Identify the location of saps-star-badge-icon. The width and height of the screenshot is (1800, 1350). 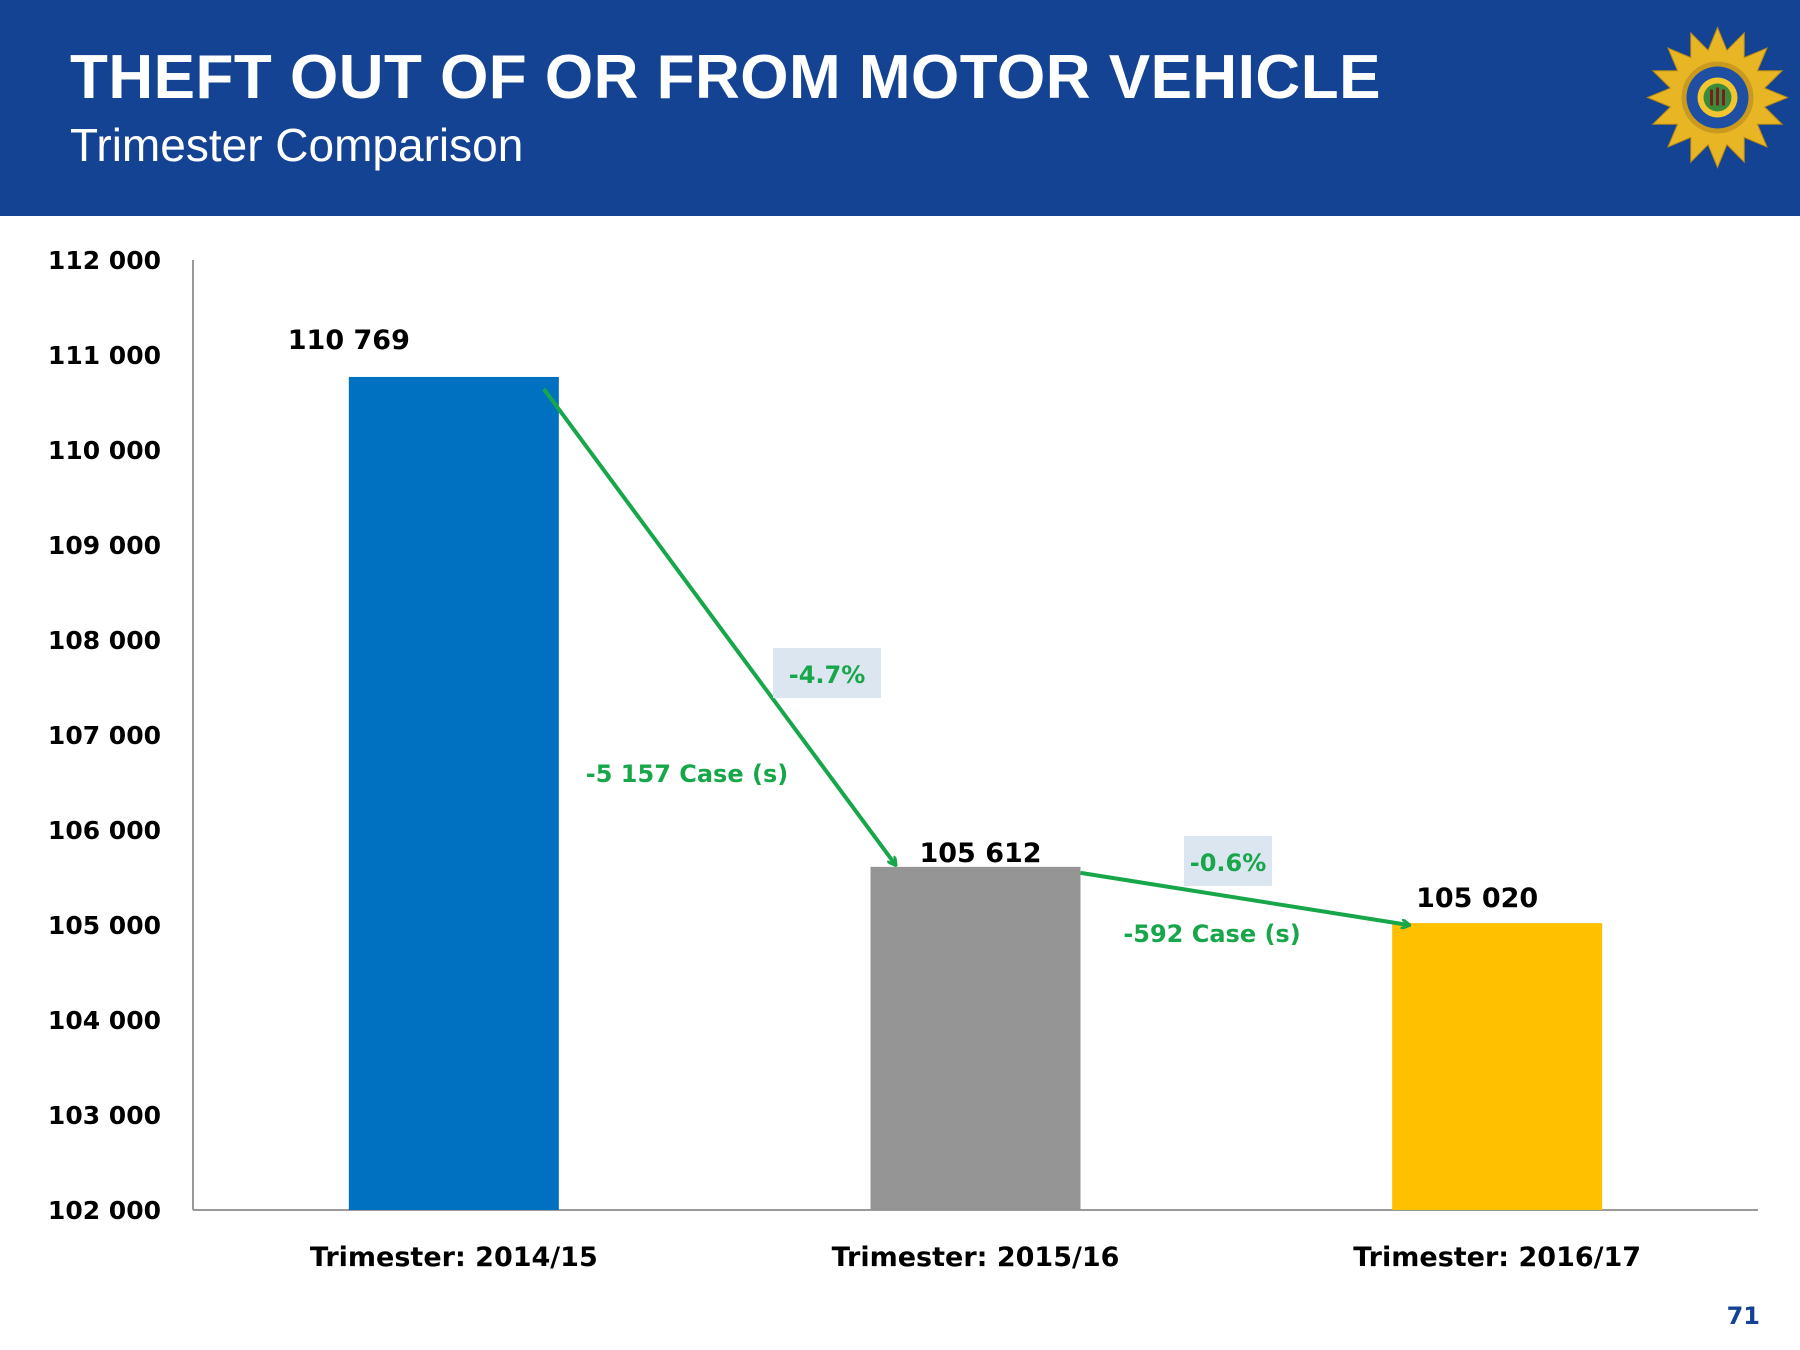
(1717, 97).